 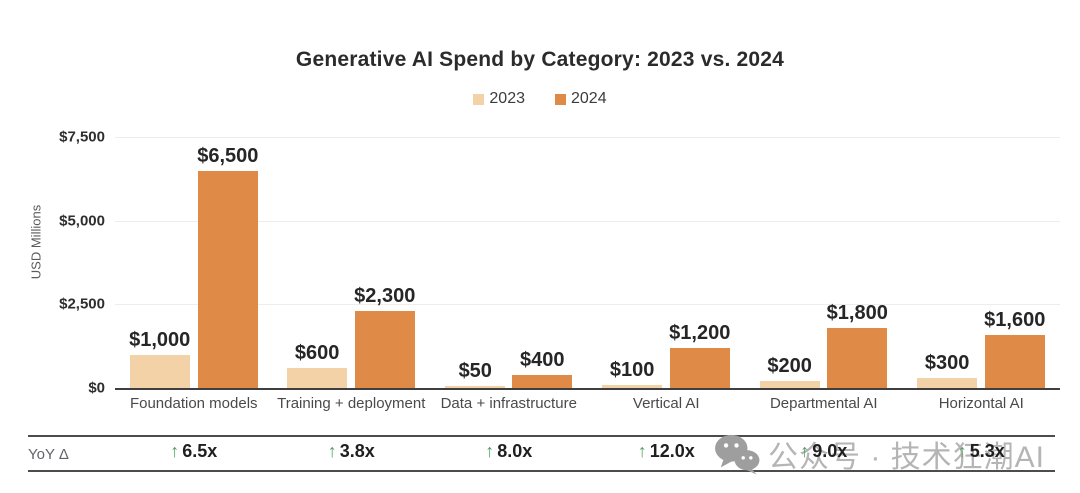 What do you see at coordinates (1015, 319) in the screenshot?
I see `bar-value-label: $1,600` at bounding box center [1015, 319].